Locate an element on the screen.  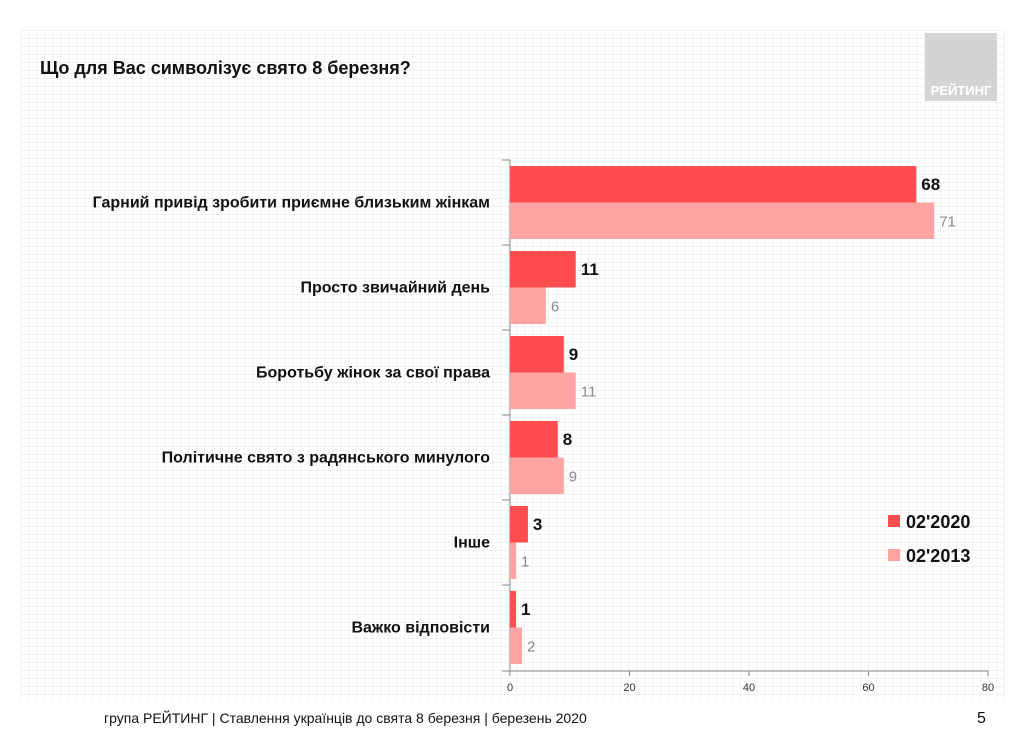
logo-text: РЕЙТИНГ is located at coordinates (961, 90).